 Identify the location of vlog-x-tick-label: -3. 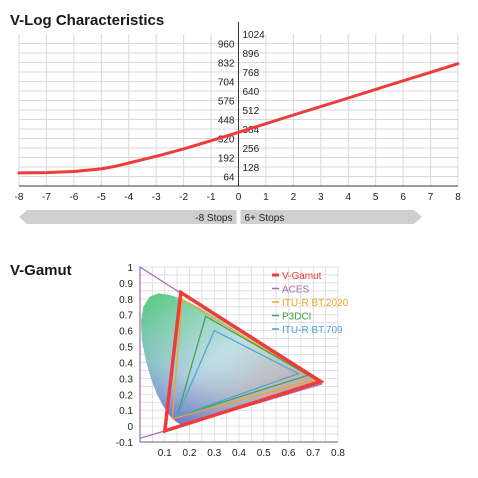
(156, 197).